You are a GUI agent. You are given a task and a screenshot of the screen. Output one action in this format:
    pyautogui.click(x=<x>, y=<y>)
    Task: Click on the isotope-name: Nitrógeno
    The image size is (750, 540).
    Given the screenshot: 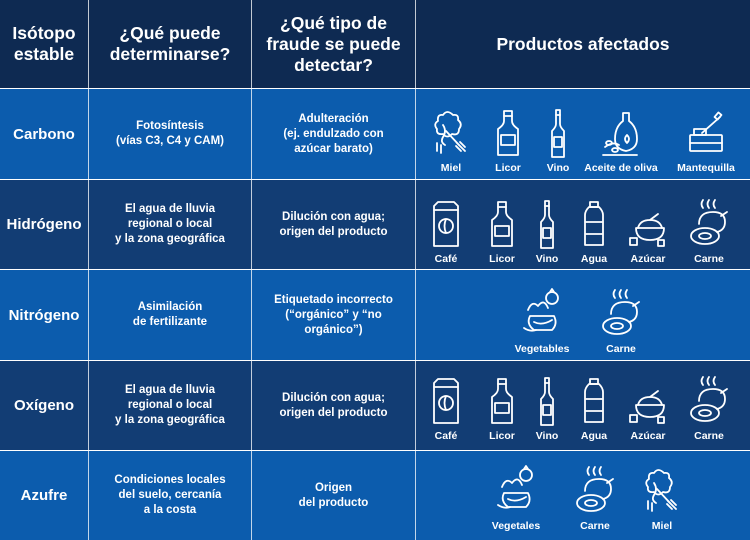 What is the action you would take?
    pyautogui.click(x=44, y=315)
    